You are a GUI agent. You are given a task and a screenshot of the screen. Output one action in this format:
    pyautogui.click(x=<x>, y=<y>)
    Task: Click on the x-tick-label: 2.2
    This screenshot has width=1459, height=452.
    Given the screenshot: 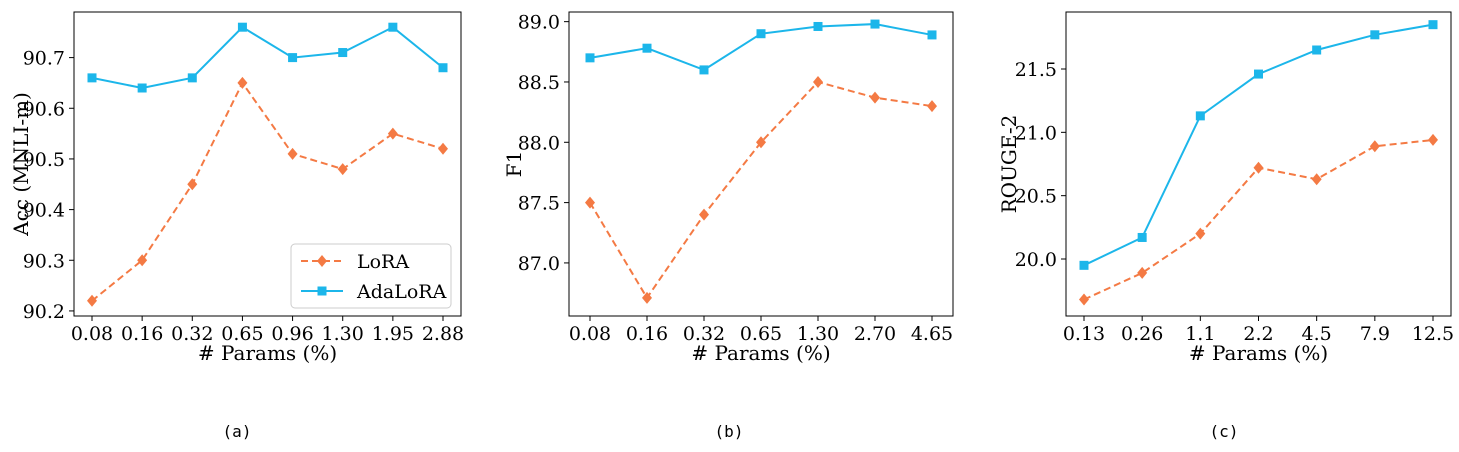 What is the action you would take?
    pyautogui.click(x=1258, y=334)
    